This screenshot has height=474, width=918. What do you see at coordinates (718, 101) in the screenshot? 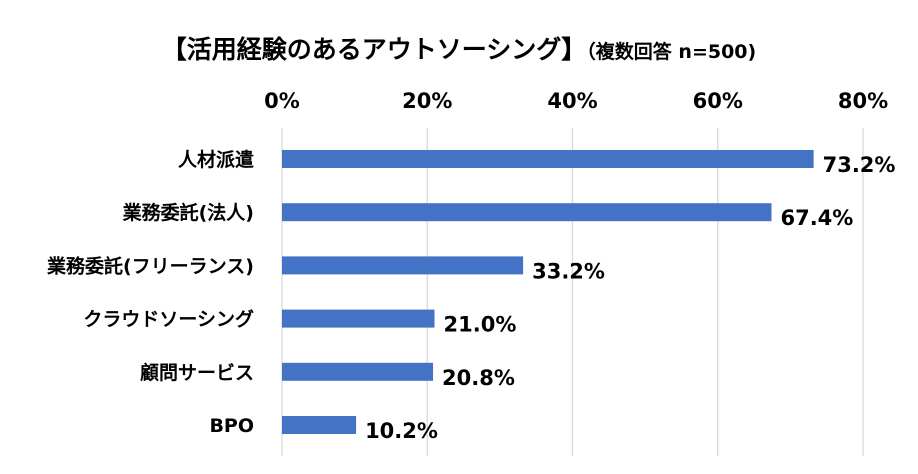
I see `x-tick-label: 60%` at bounding box center [718, 101].